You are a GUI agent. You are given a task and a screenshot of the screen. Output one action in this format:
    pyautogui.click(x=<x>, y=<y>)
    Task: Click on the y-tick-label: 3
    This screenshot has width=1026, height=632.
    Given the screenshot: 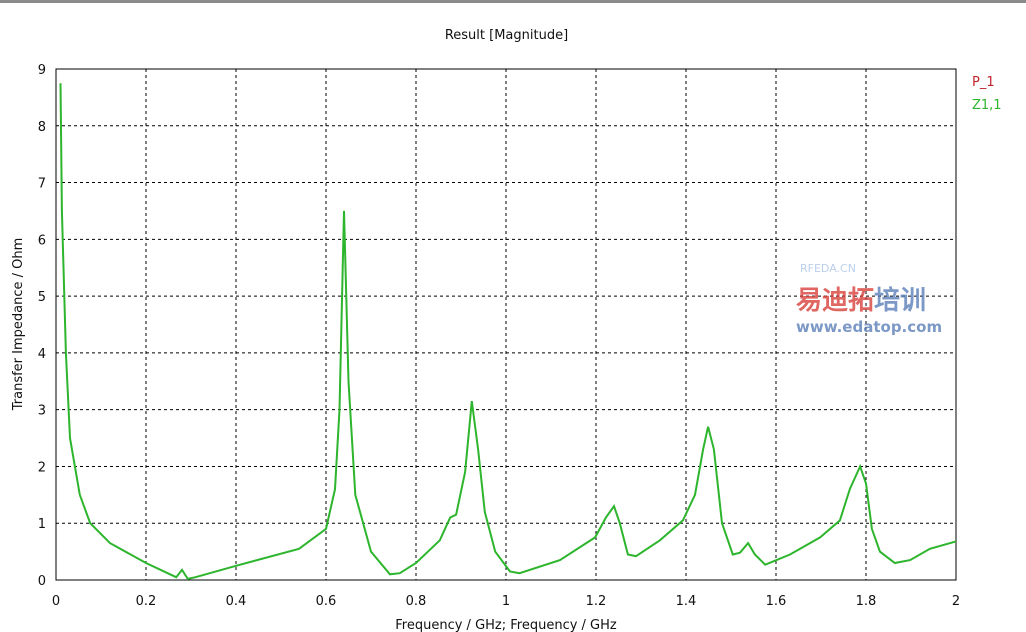 What is the action you would take?
    pyautogui.click(x=42, y=411)
    